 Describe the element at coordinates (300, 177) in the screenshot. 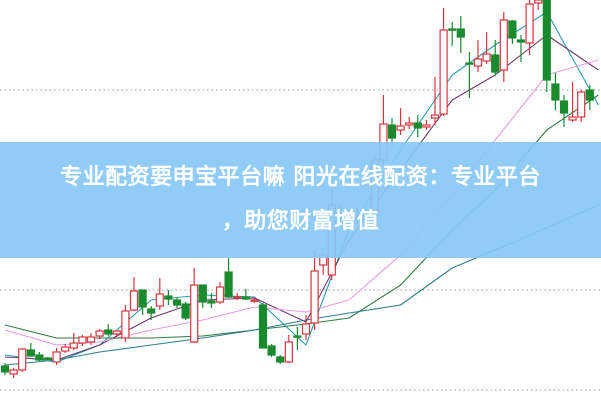

I see `banner-title-line1: 专业配资要申宝平台嘛 阳光在线配资：专业平台` at that location.